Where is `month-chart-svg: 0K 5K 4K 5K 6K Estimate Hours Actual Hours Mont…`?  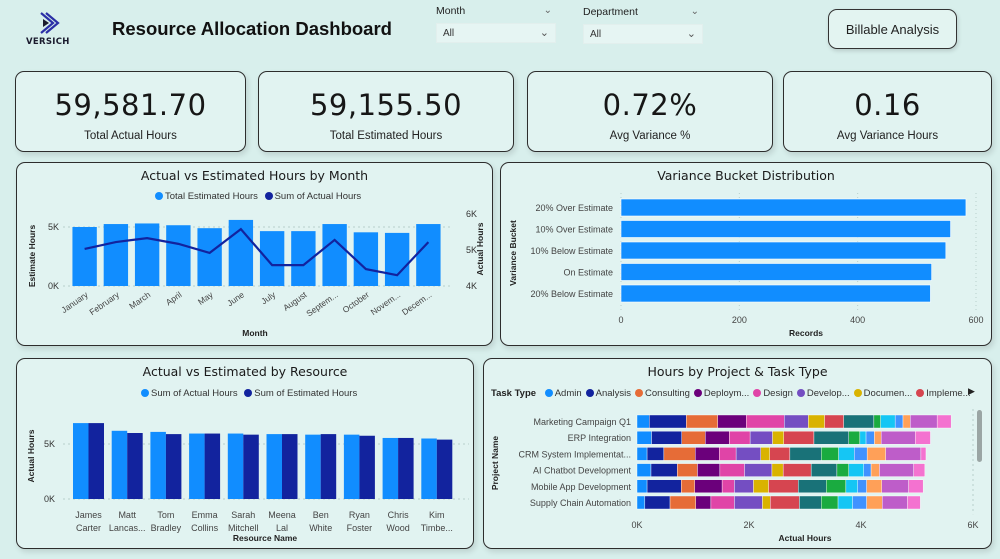 month-chart-svg: 0K 5K 4K 5K 6K Estimate Hours Actual Hours Mont… is located at coordinates (256, 273).